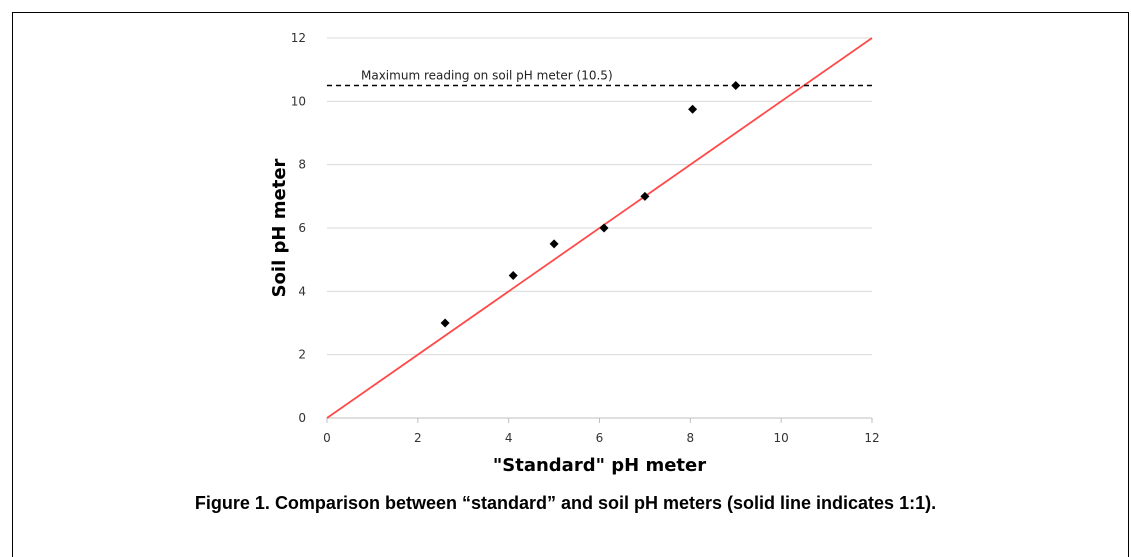  I want to click on max-reading-annotation: Maximum reading on soil pH meter (10.5), so click(487, 76).